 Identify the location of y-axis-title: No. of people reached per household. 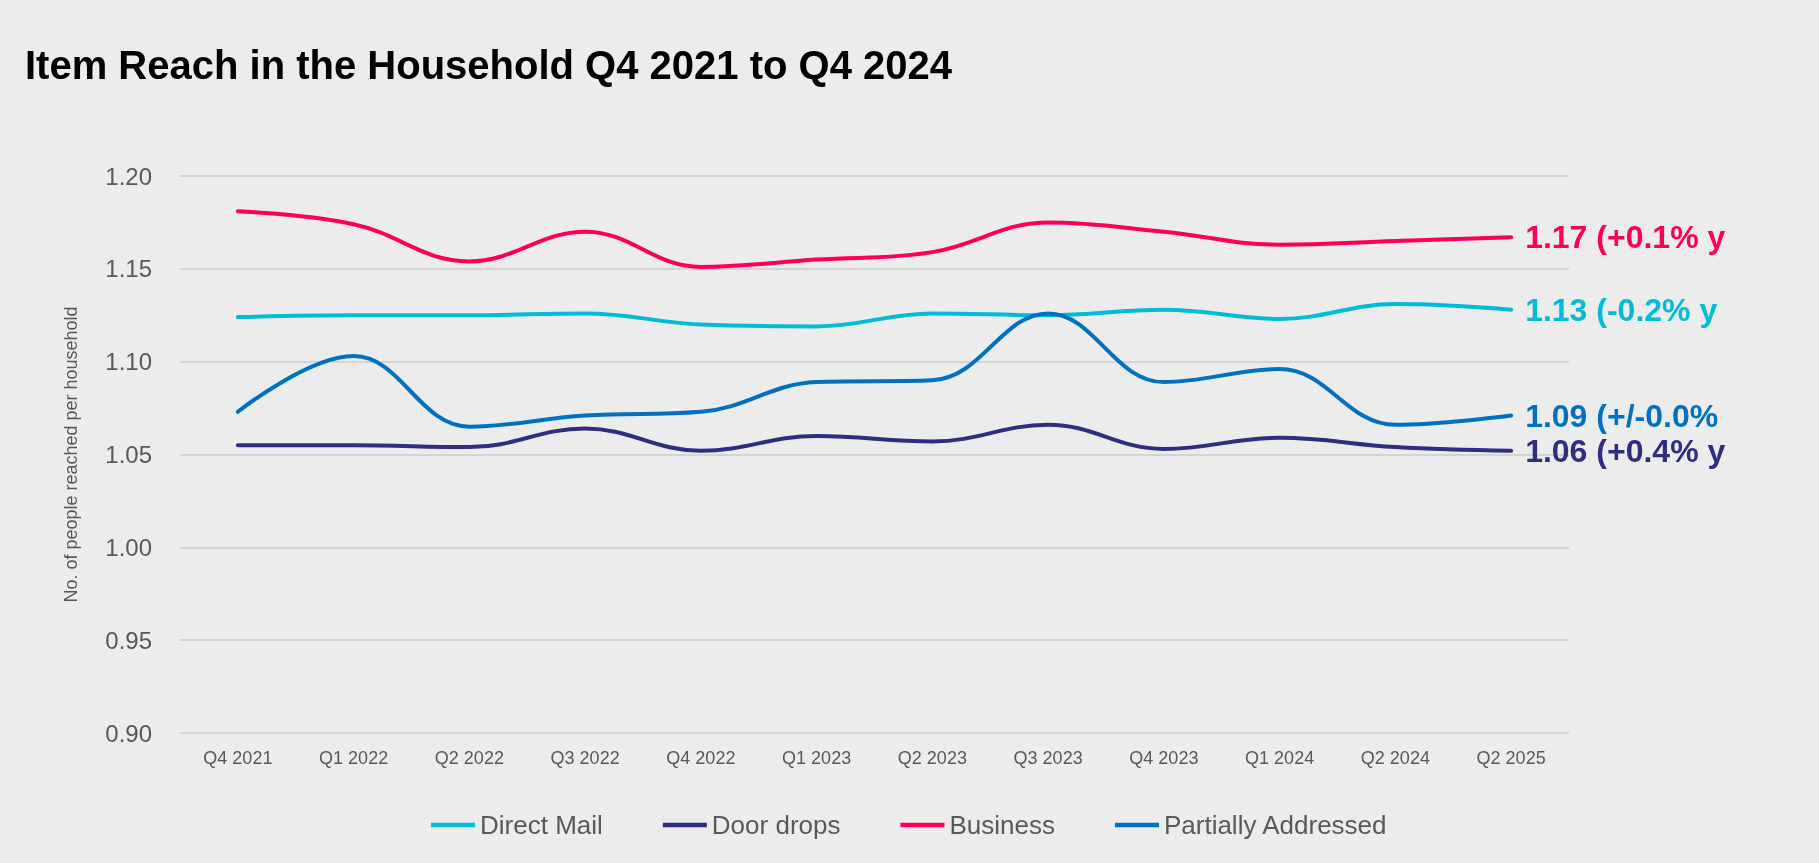
(71, 454).